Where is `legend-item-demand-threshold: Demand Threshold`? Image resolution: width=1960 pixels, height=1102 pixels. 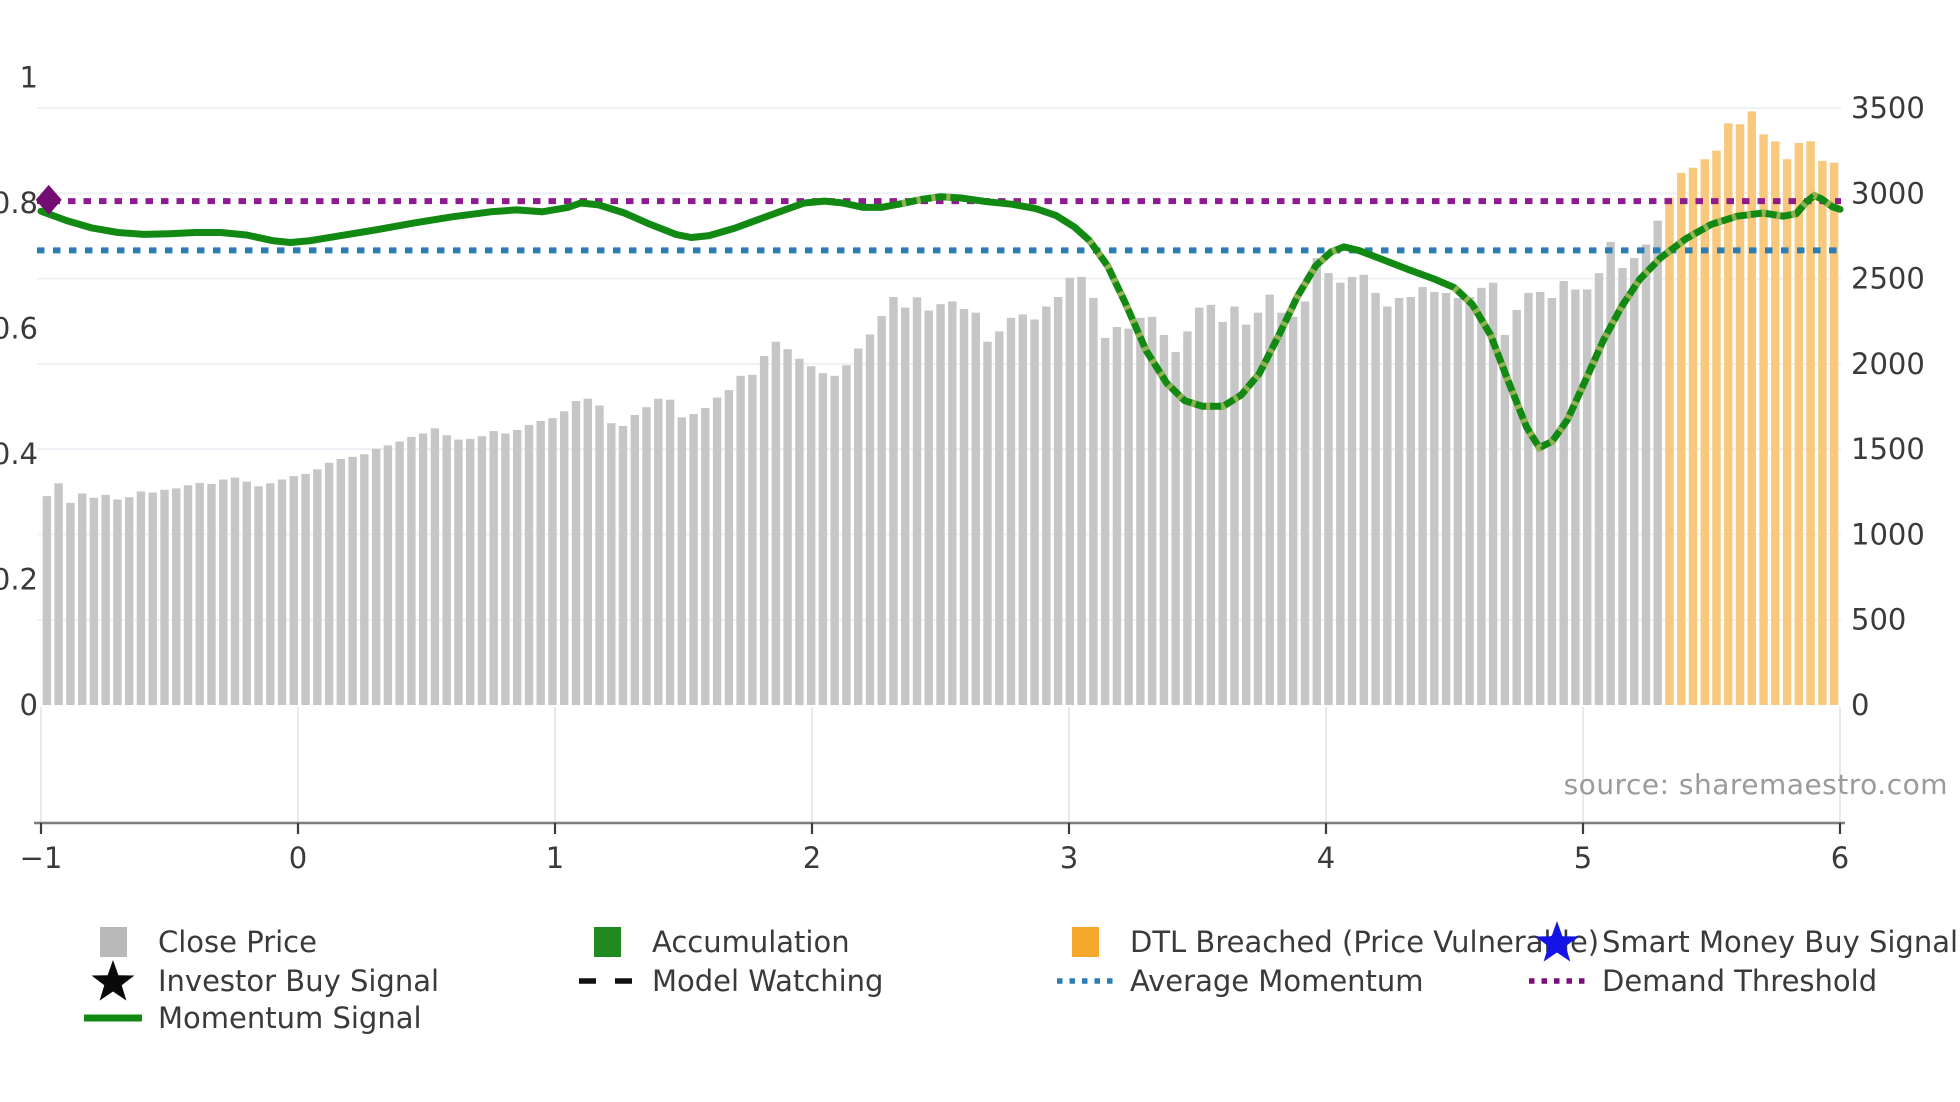
legend-item-demand-threshold: Demand Threshold is located at coordinates (1702, 981).